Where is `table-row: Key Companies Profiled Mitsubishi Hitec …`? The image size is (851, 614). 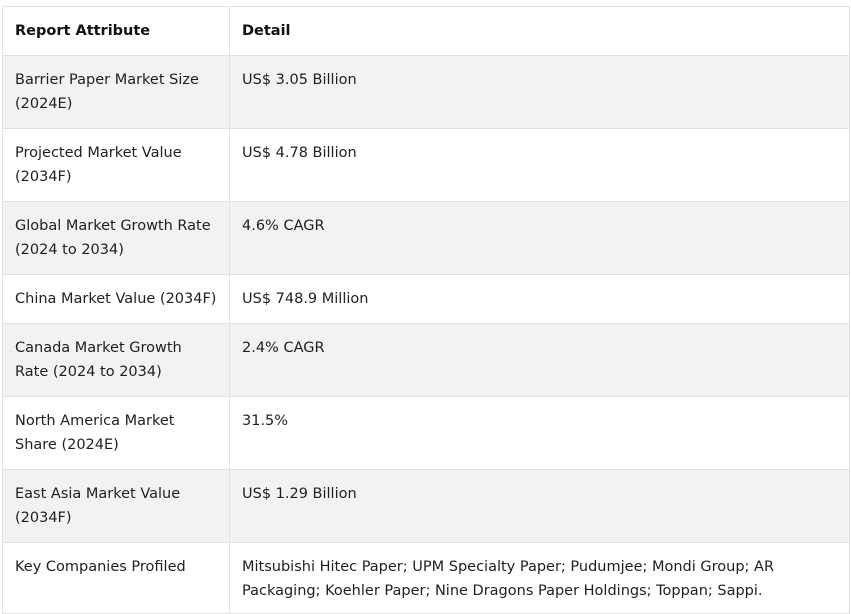
table-row: Key Companies Profiled Mitsubishi Hitec … is located at coordinates (426, 578).